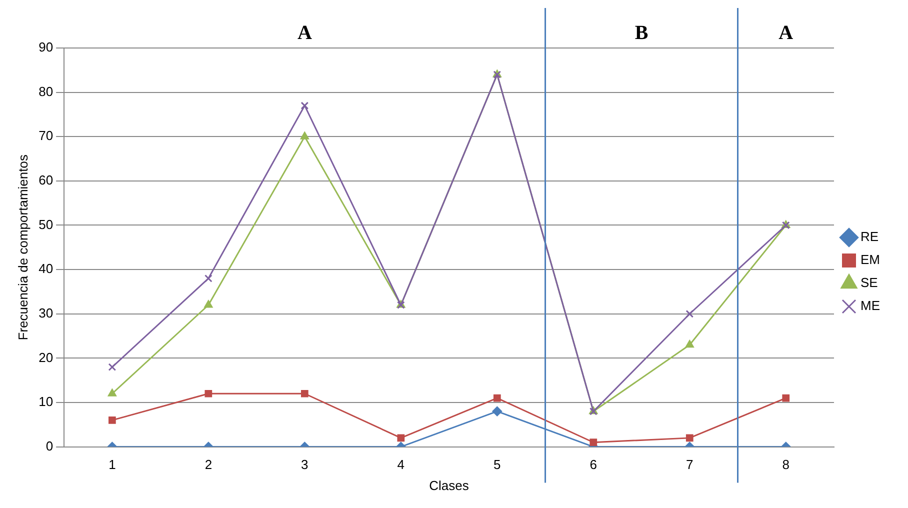 The image size is (908, 508). I want to click on x-tick-label: 8, so click(786, 464).